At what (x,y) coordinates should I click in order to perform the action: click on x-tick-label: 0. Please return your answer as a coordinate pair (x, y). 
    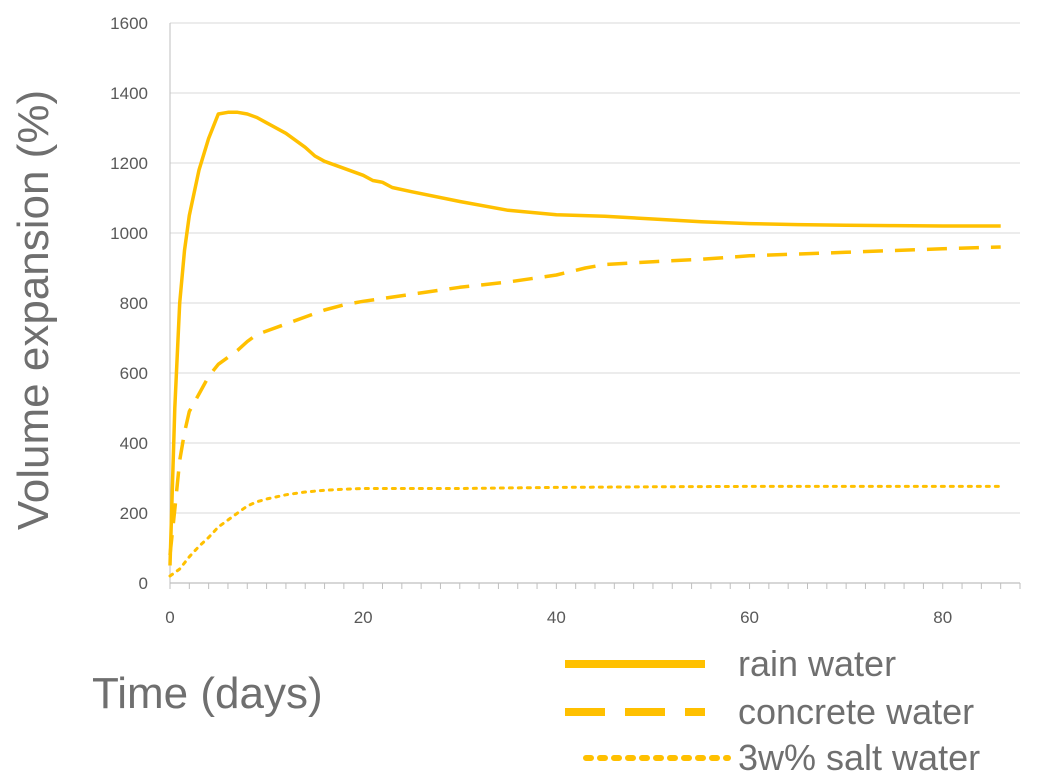
    Looking at the image, I should click on (169, 617).